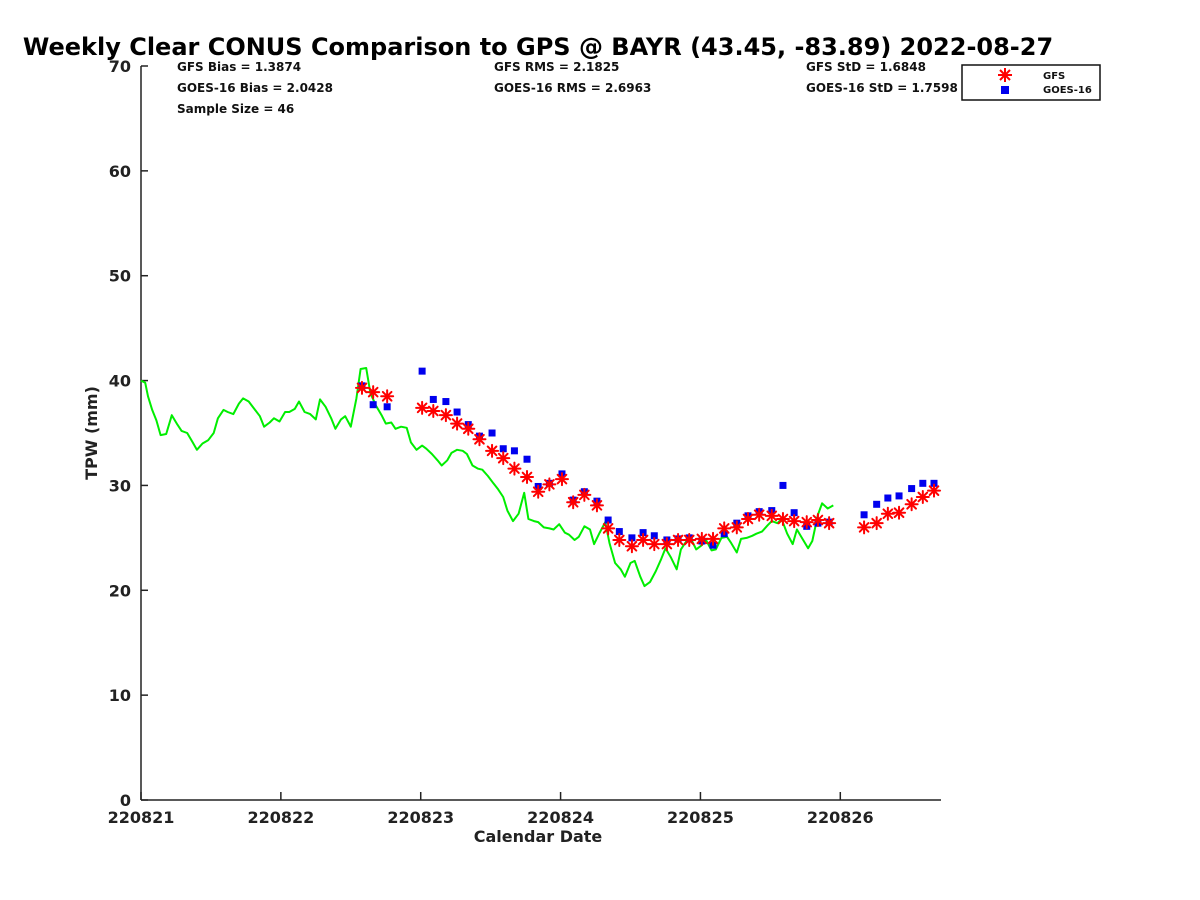 The image size is (1200, 900). Describe the element at coordinates (141, 817) in the screenshot. I see `x-tick-label: 220821` at that location.